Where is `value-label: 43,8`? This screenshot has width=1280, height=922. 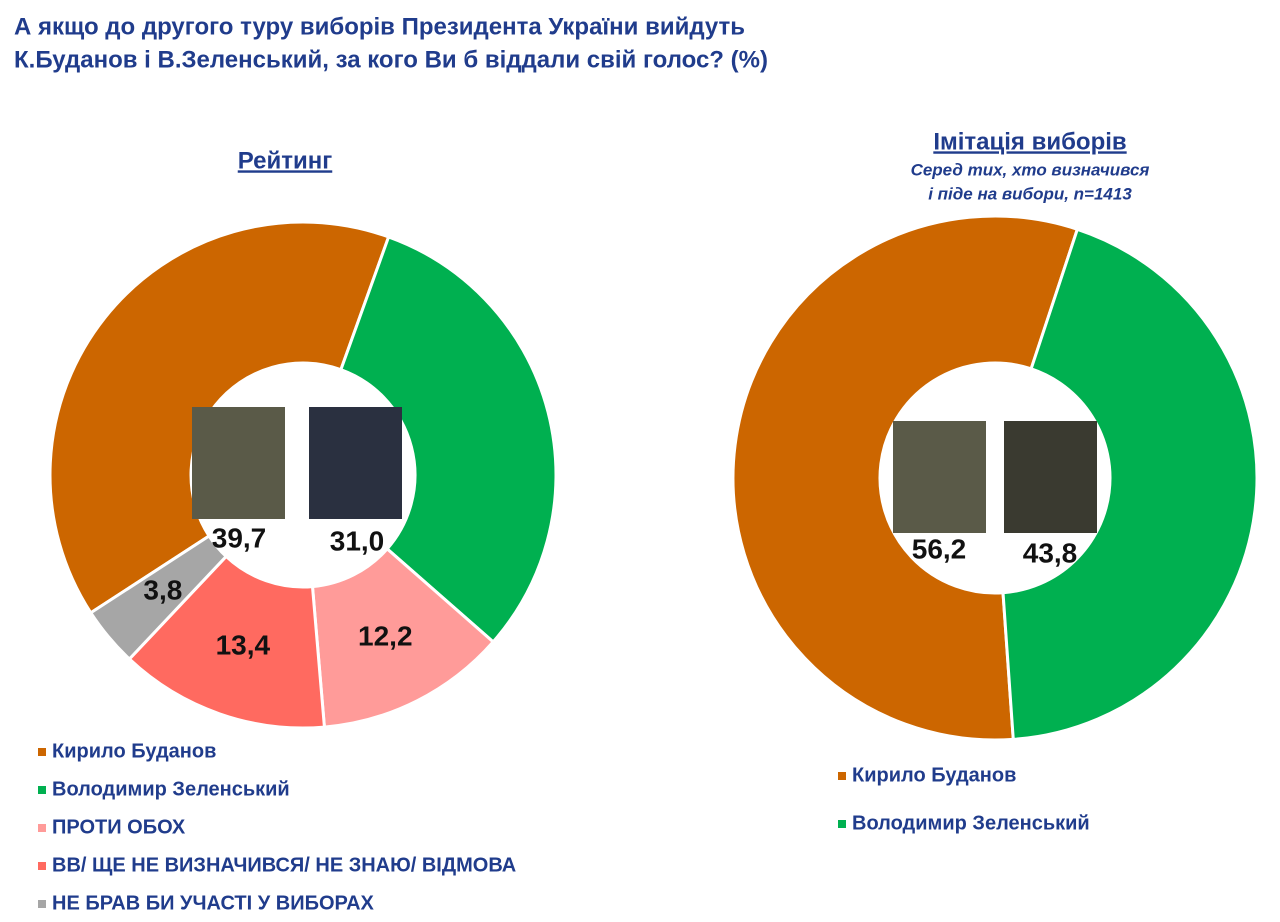 value-label: 43,8 is located at coordinates (1050, 552).